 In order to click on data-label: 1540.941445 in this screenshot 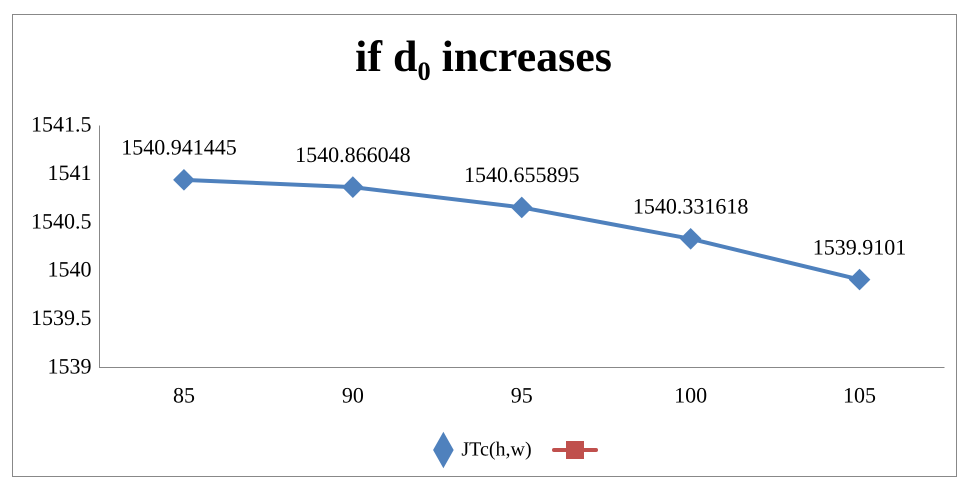, I will do `click(179, 147)`.